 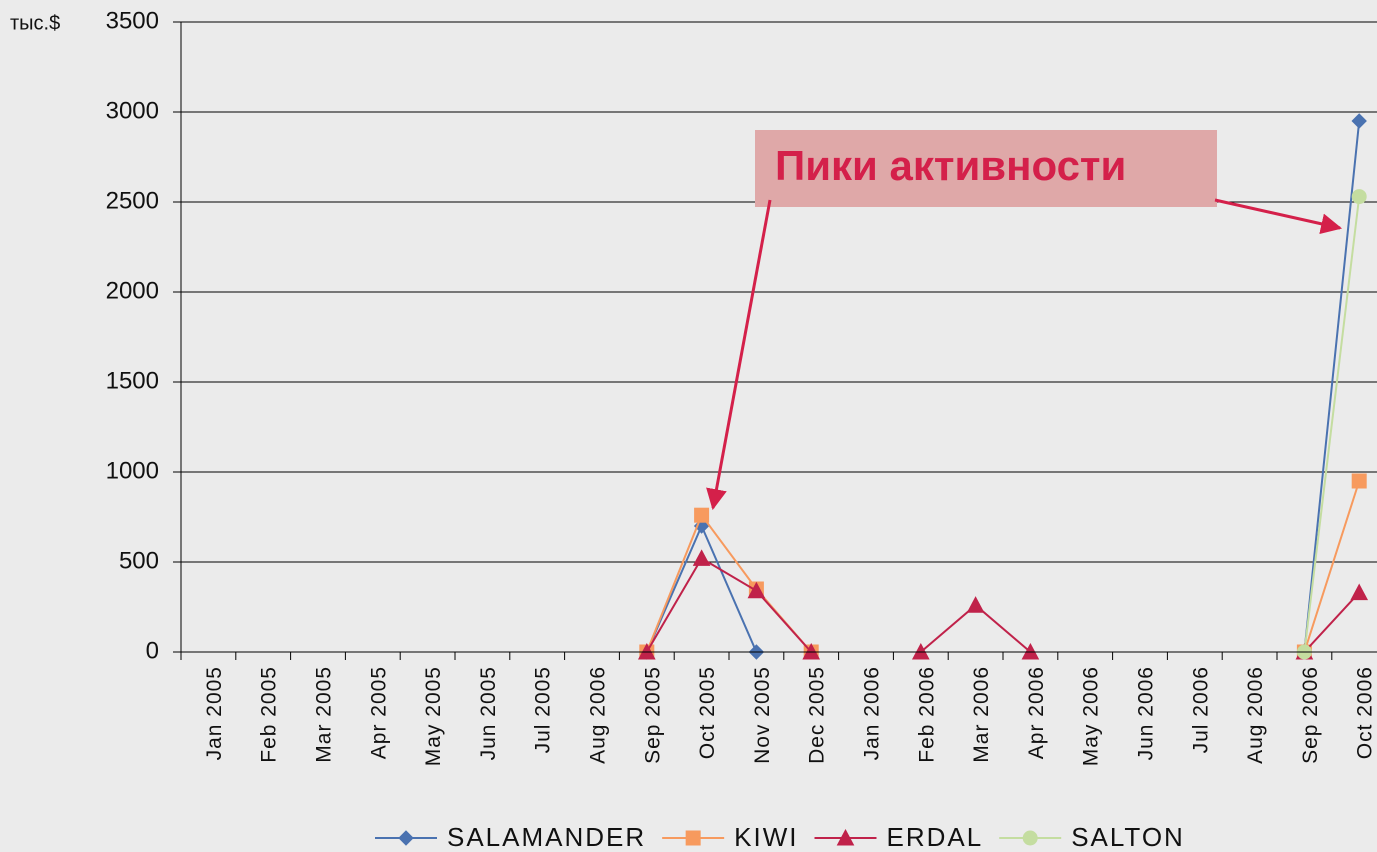 What do you see at coordinates (707, 712) in the screenshot?
I see `x-tick-label: Oct 2005` at bounding box center [707, 712].